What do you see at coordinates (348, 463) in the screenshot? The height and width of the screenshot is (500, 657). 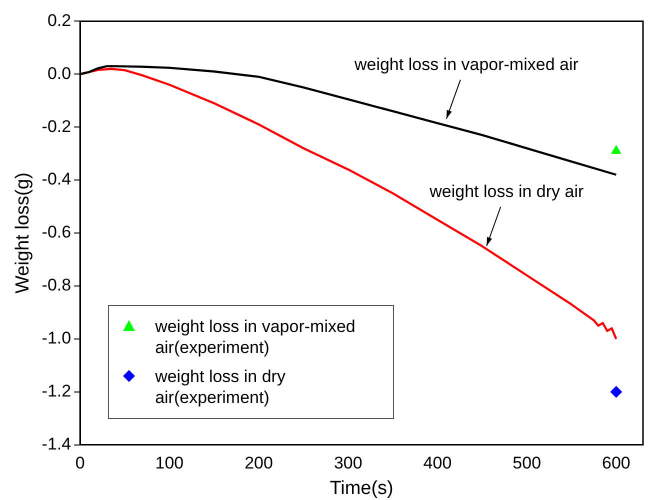 I see `x-tick-label: 300` at bounding box center [348, 463].